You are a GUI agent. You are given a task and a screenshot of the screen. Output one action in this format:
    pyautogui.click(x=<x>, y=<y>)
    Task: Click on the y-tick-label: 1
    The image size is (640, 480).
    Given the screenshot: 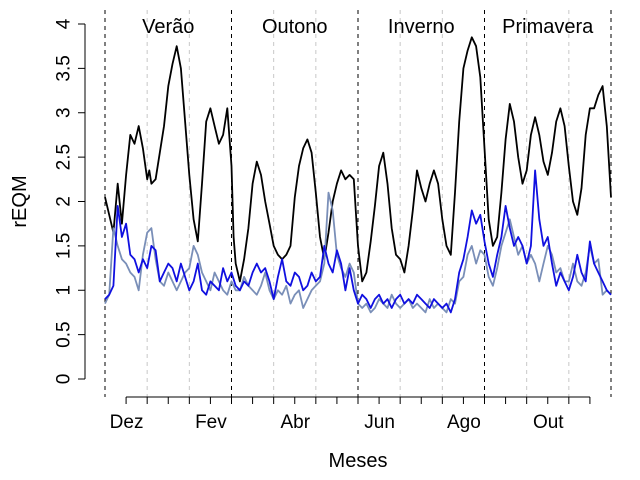 What is the action you would take?
    pyautogui.click(x=64, y=290)
    